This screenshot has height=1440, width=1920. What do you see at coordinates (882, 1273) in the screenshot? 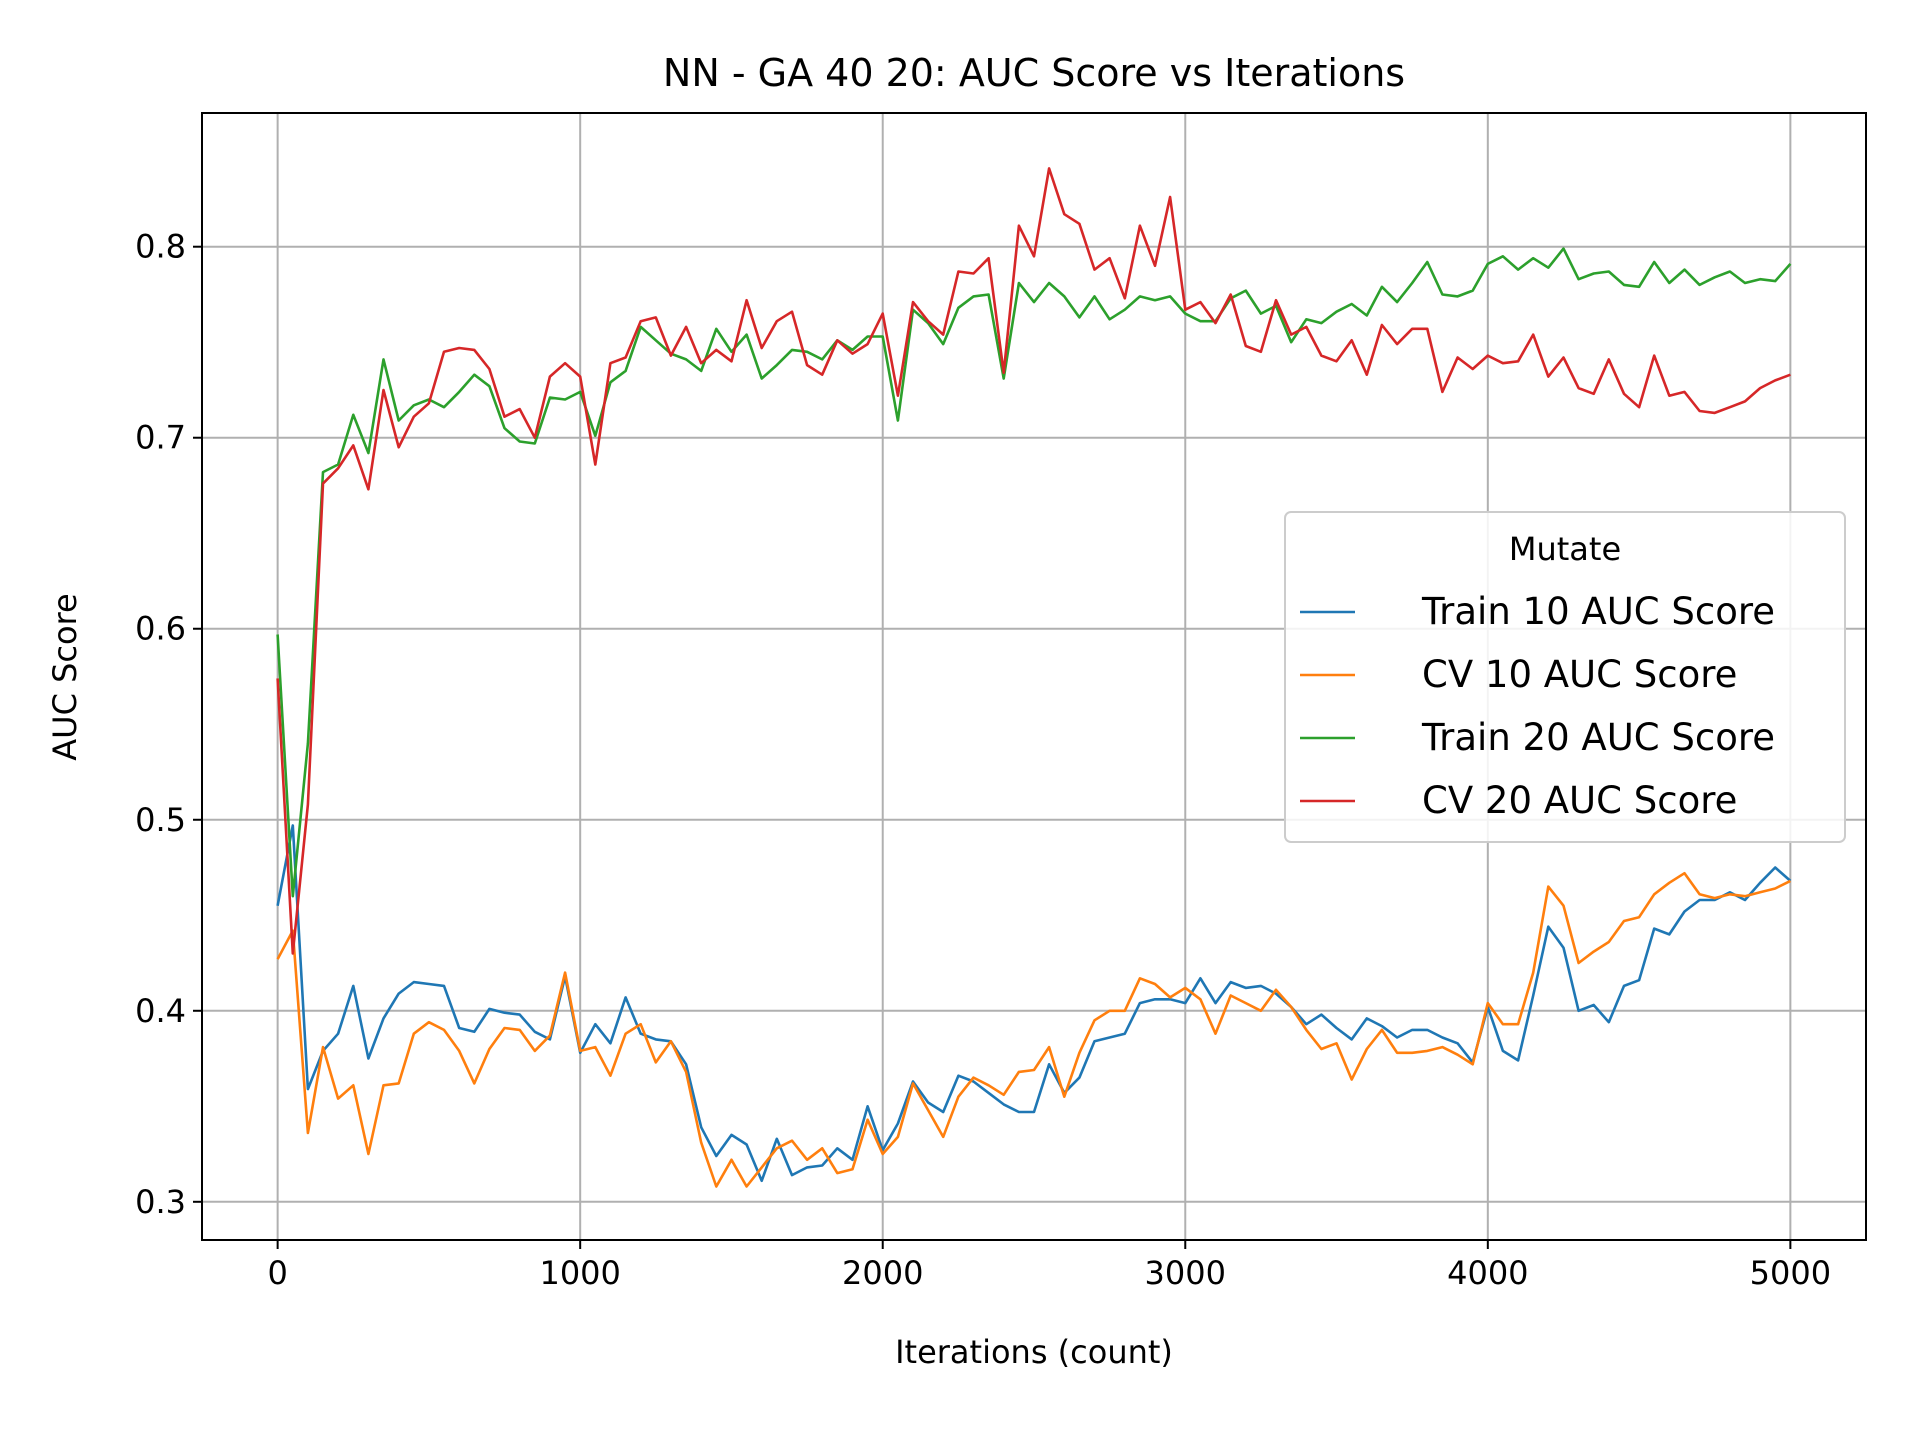
I see `x-tick-label: 2000` at bounding box center [882, 1273].